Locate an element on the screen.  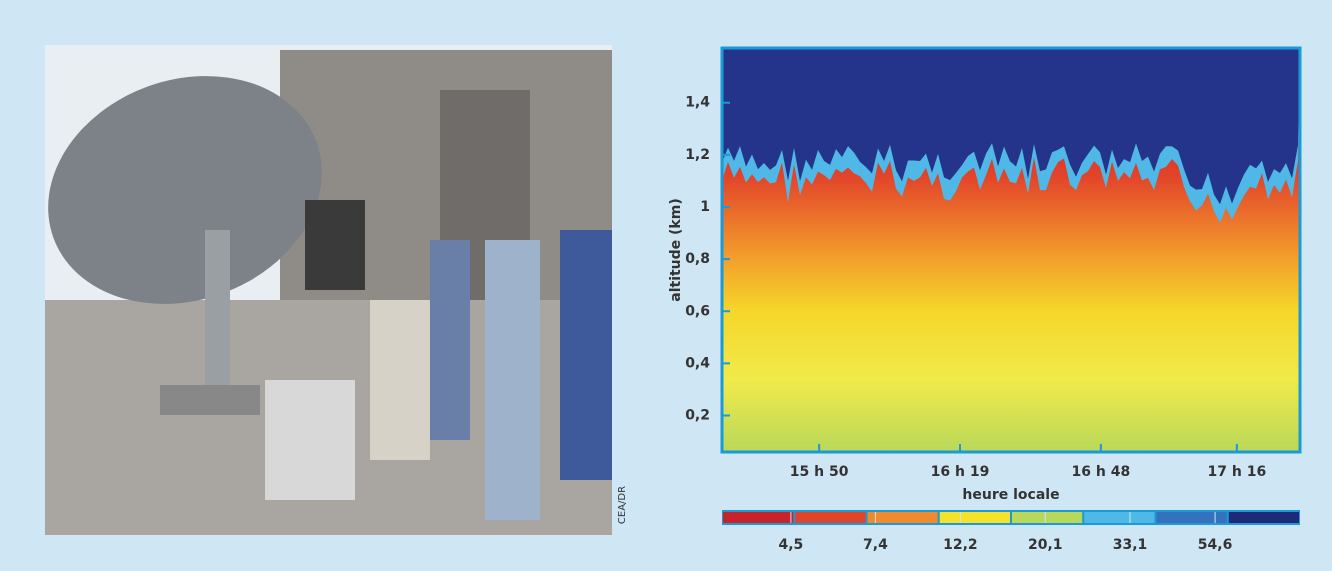
colorbar-tick-label: 20,1 is located at coordinates (1045, 545).